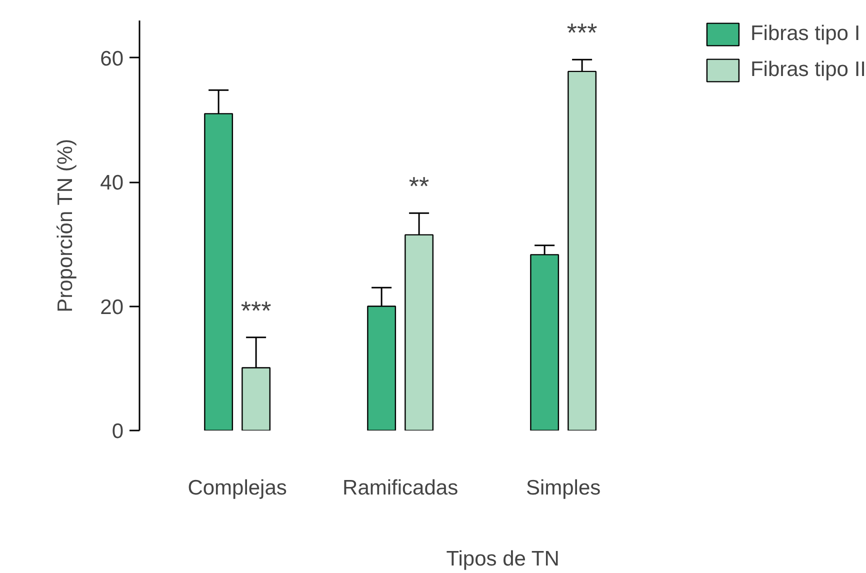 The width and height of the screenshot is (866, 573). I want to click on y-tick-label: 0, so click(118, 431).